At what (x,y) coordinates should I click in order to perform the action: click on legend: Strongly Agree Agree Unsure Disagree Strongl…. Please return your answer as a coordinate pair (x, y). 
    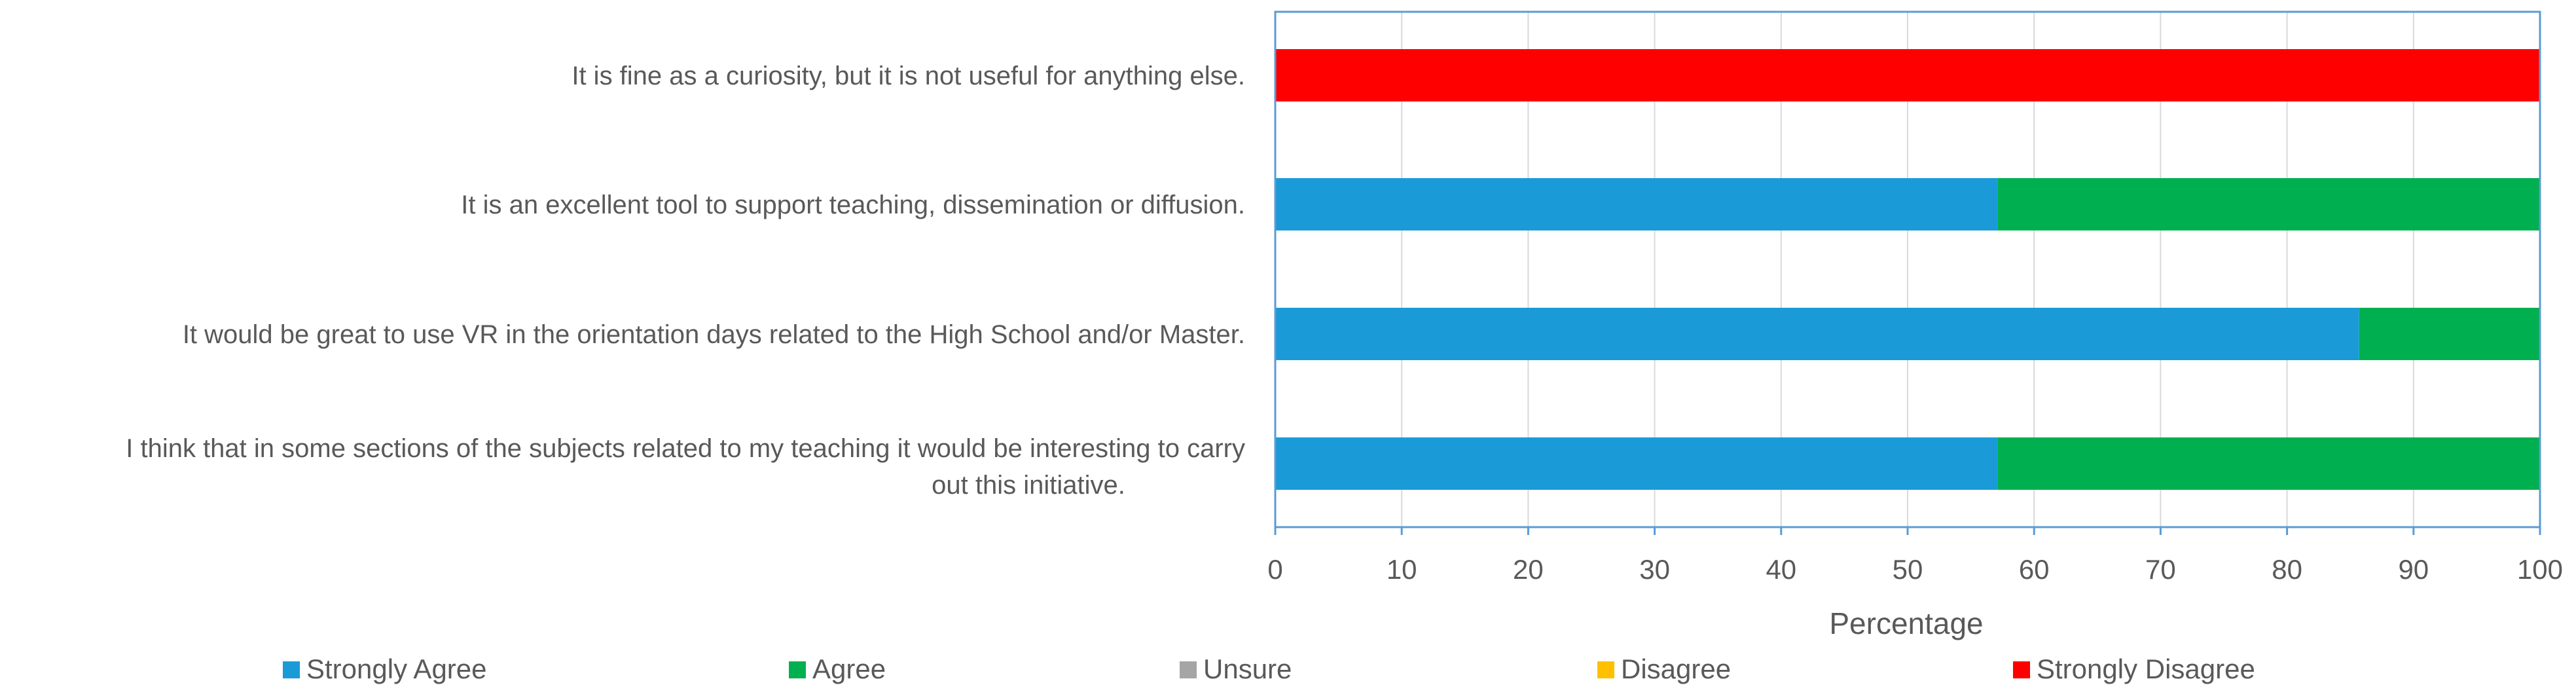
    Looking at the image, I should click on (1269, 669).